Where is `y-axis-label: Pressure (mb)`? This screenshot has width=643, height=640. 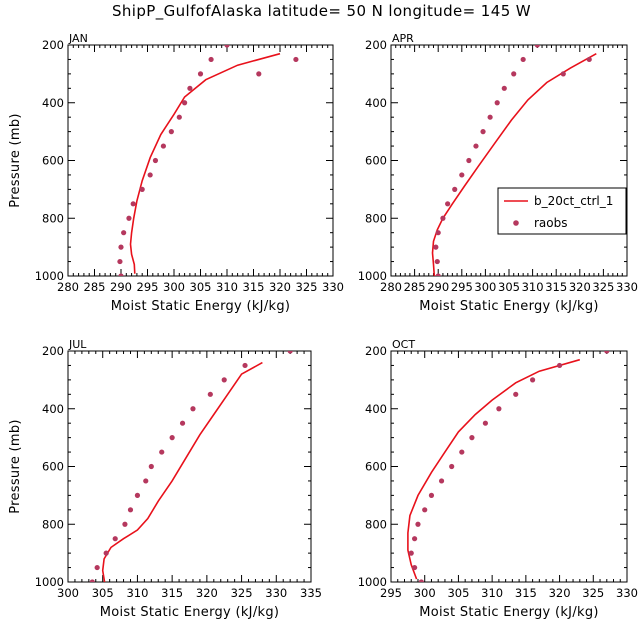 y-axis-label: Pressure (mb) is located at coordinates (15, 160).